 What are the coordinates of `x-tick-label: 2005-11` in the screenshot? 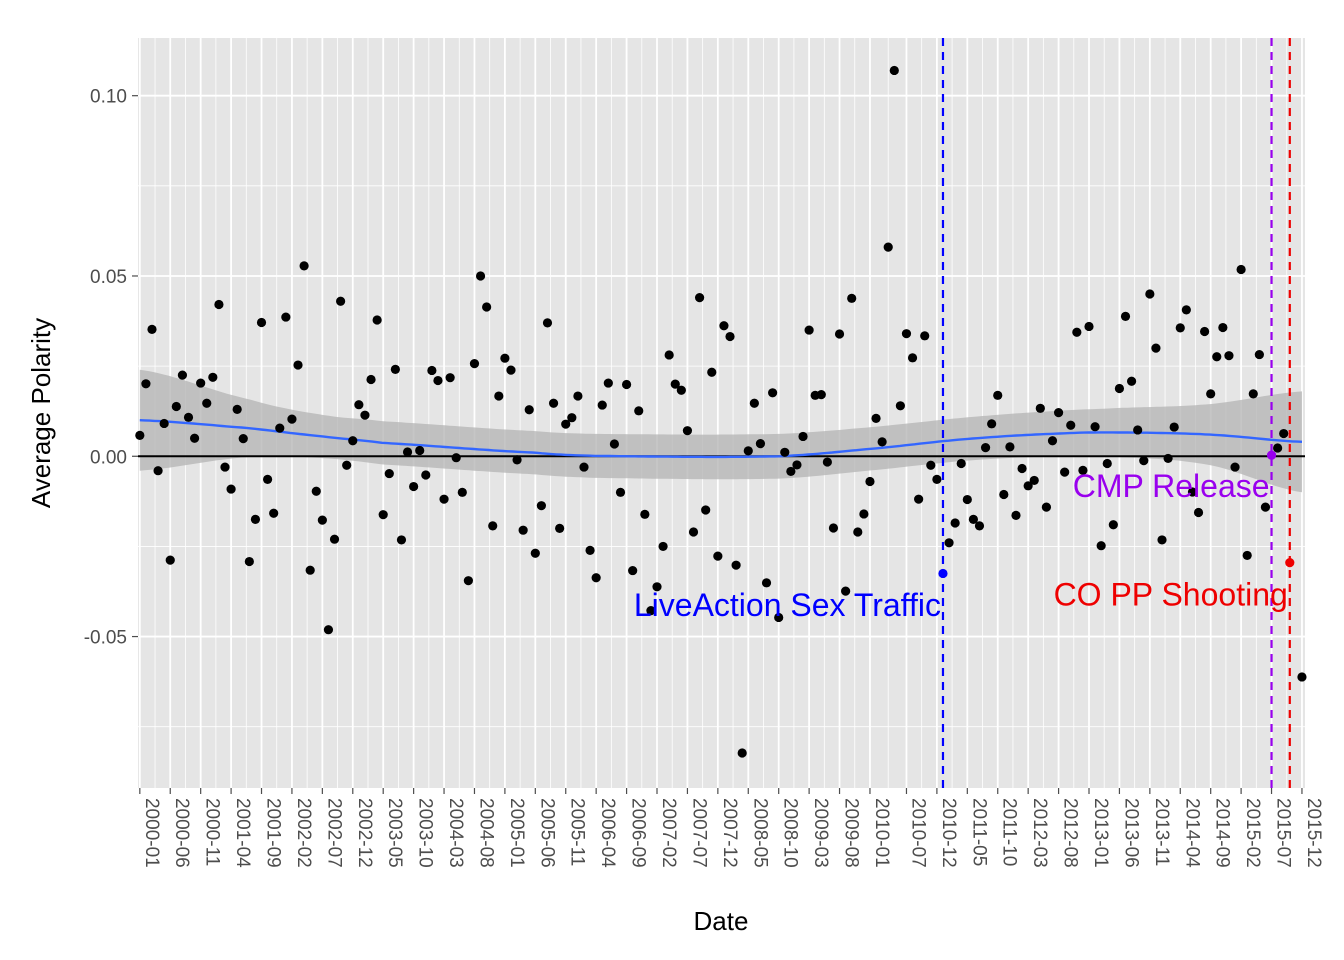 It's located at (577, 832).